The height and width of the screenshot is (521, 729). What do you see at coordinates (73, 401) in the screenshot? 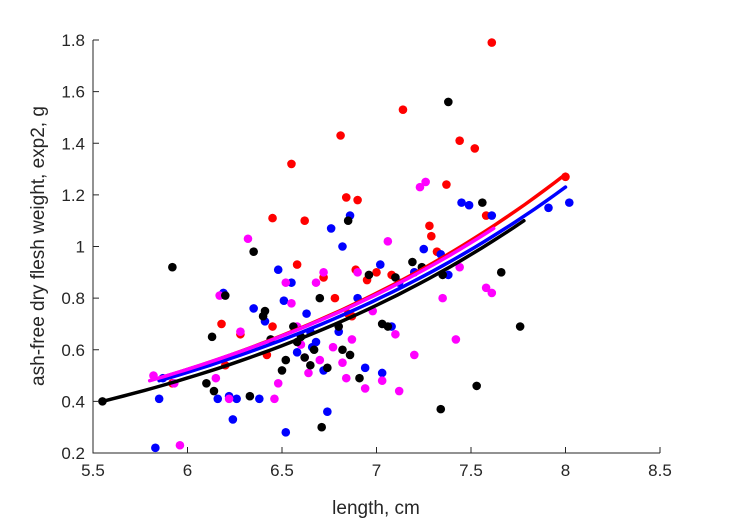
I see `y-tick-label: 0.4` at bounding box center [73, 401].